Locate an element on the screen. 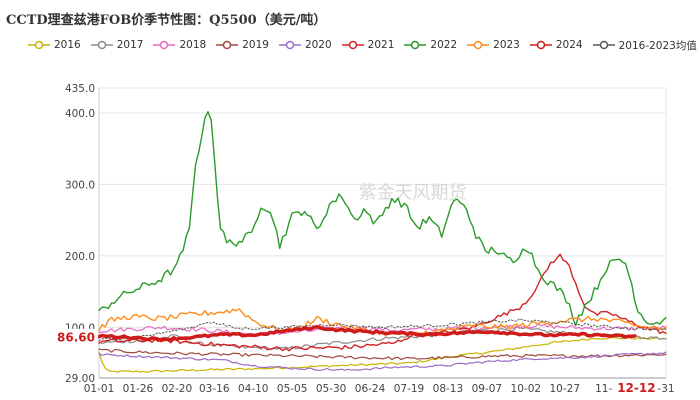 The width and height of the screenshot is (700, 400). y-tick-label: 200.0 is located at coordinates (80, 257).